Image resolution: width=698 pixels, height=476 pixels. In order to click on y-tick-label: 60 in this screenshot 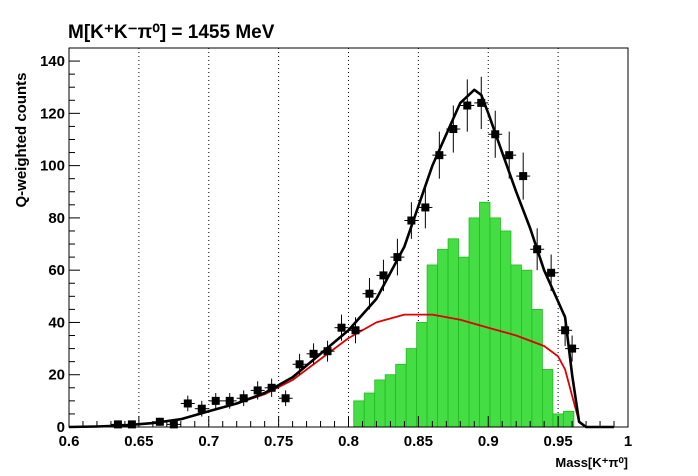, I will do `click(56, 270)`.